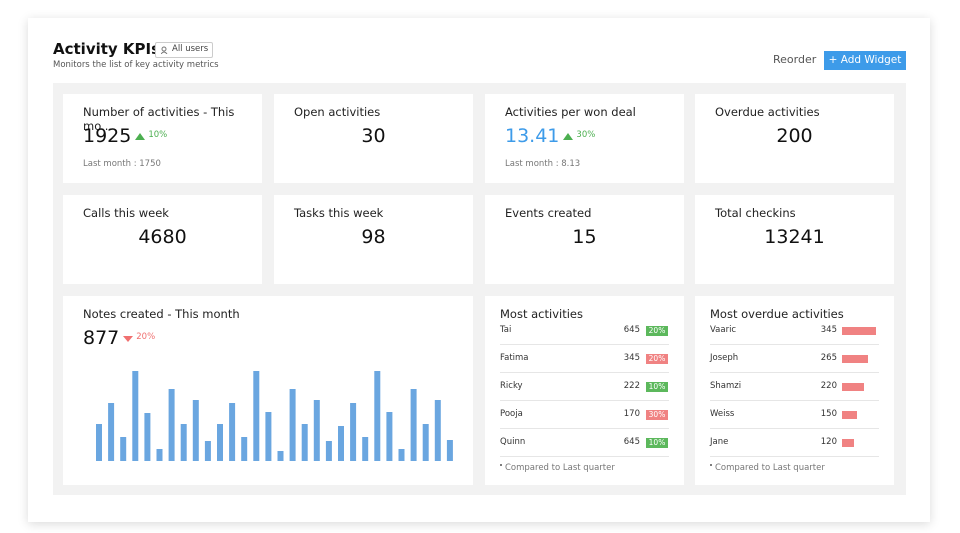 The image size is (960, 533). What do you see at coordinates (584, 237) in the screenshot?
I see `kpi-value: 15` at bounding box center [584, 237].